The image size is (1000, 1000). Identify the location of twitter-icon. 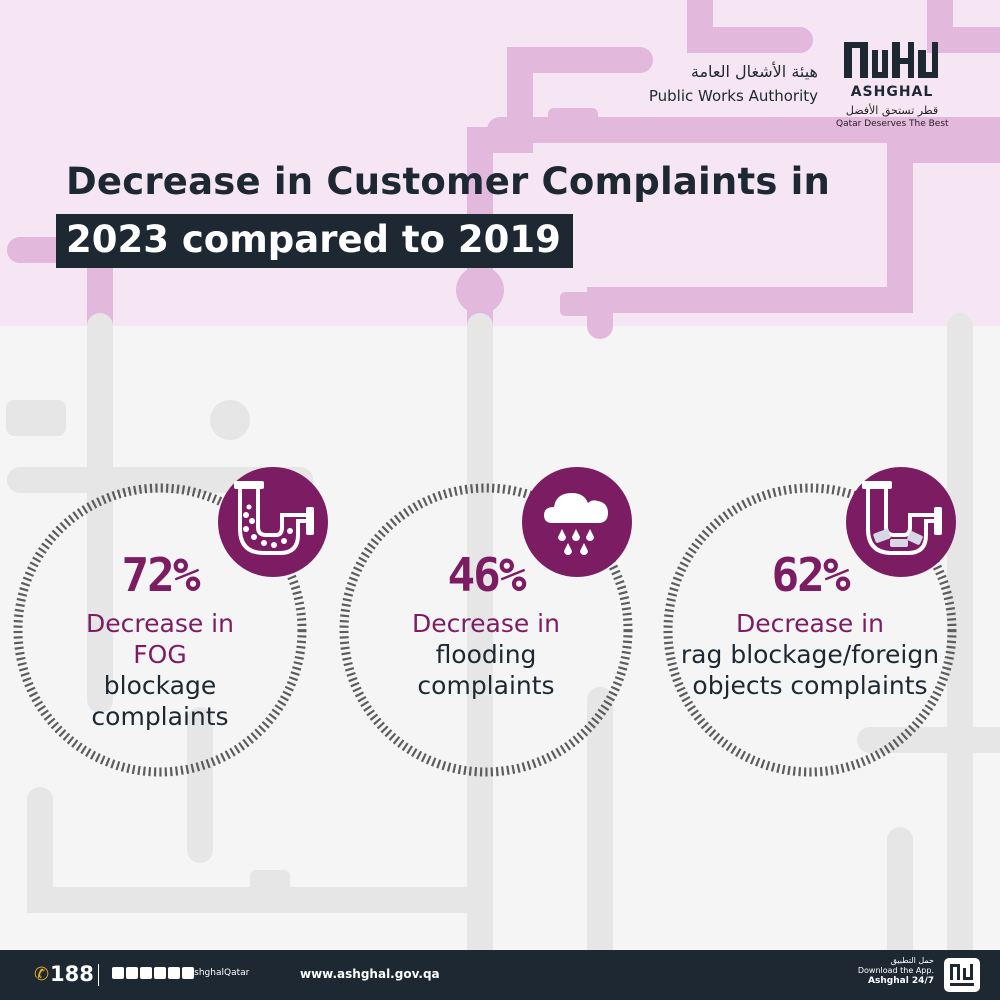
(118, 973).